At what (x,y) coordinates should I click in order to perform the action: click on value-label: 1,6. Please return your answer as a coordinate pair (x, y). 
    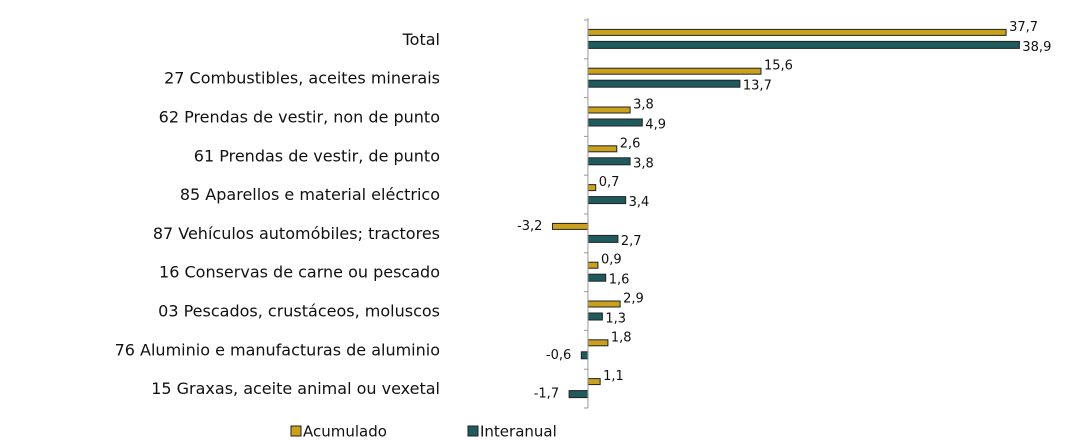
    Looking at the image, I should click on (619, 280).